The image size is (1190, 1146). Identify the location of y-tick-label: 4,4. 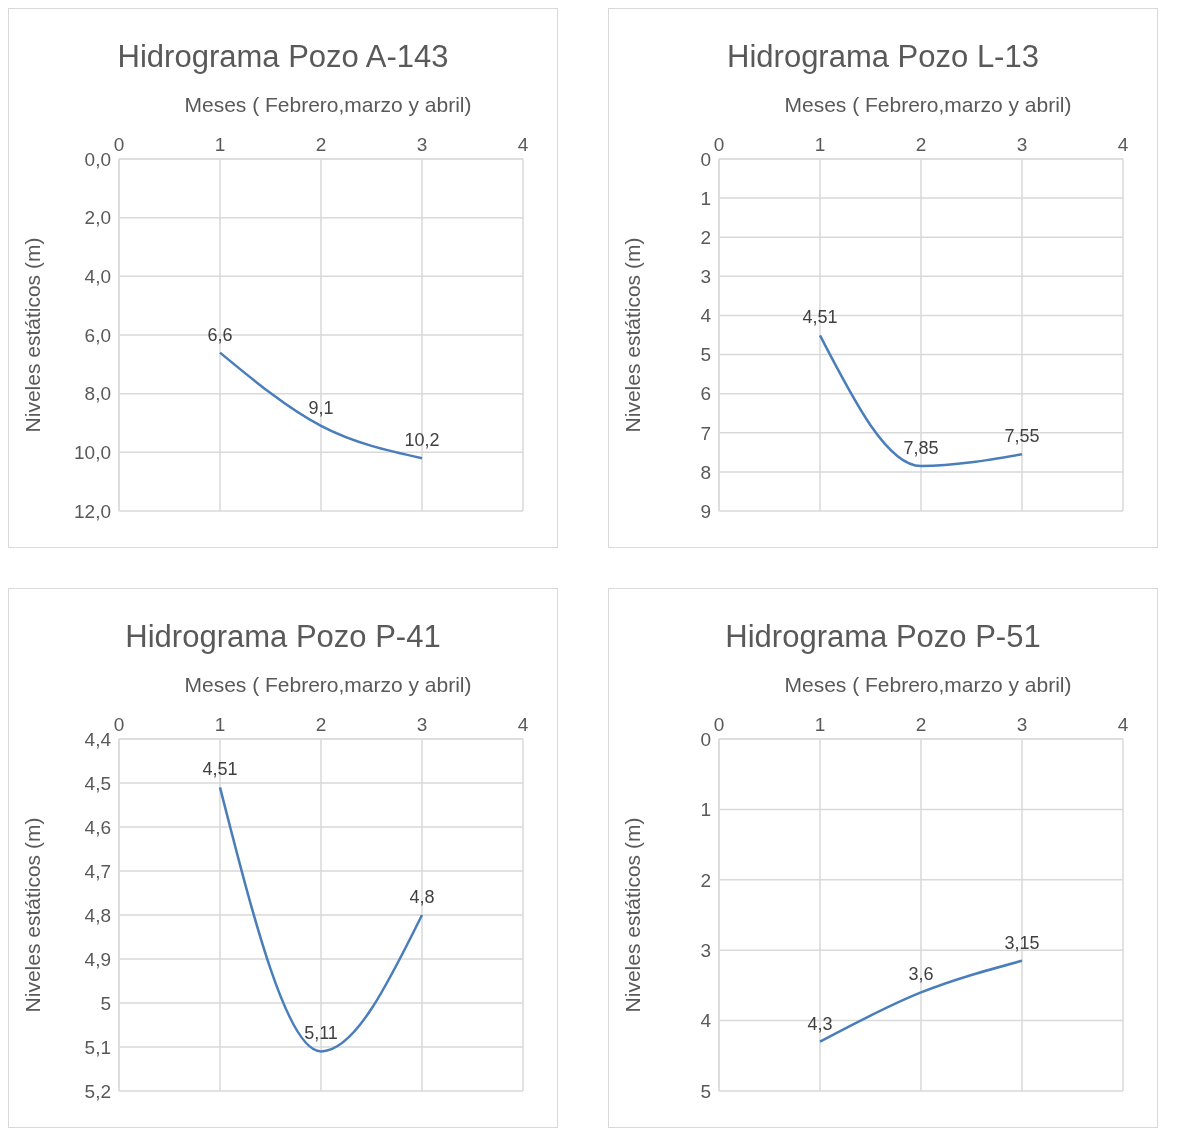
(98, 739).